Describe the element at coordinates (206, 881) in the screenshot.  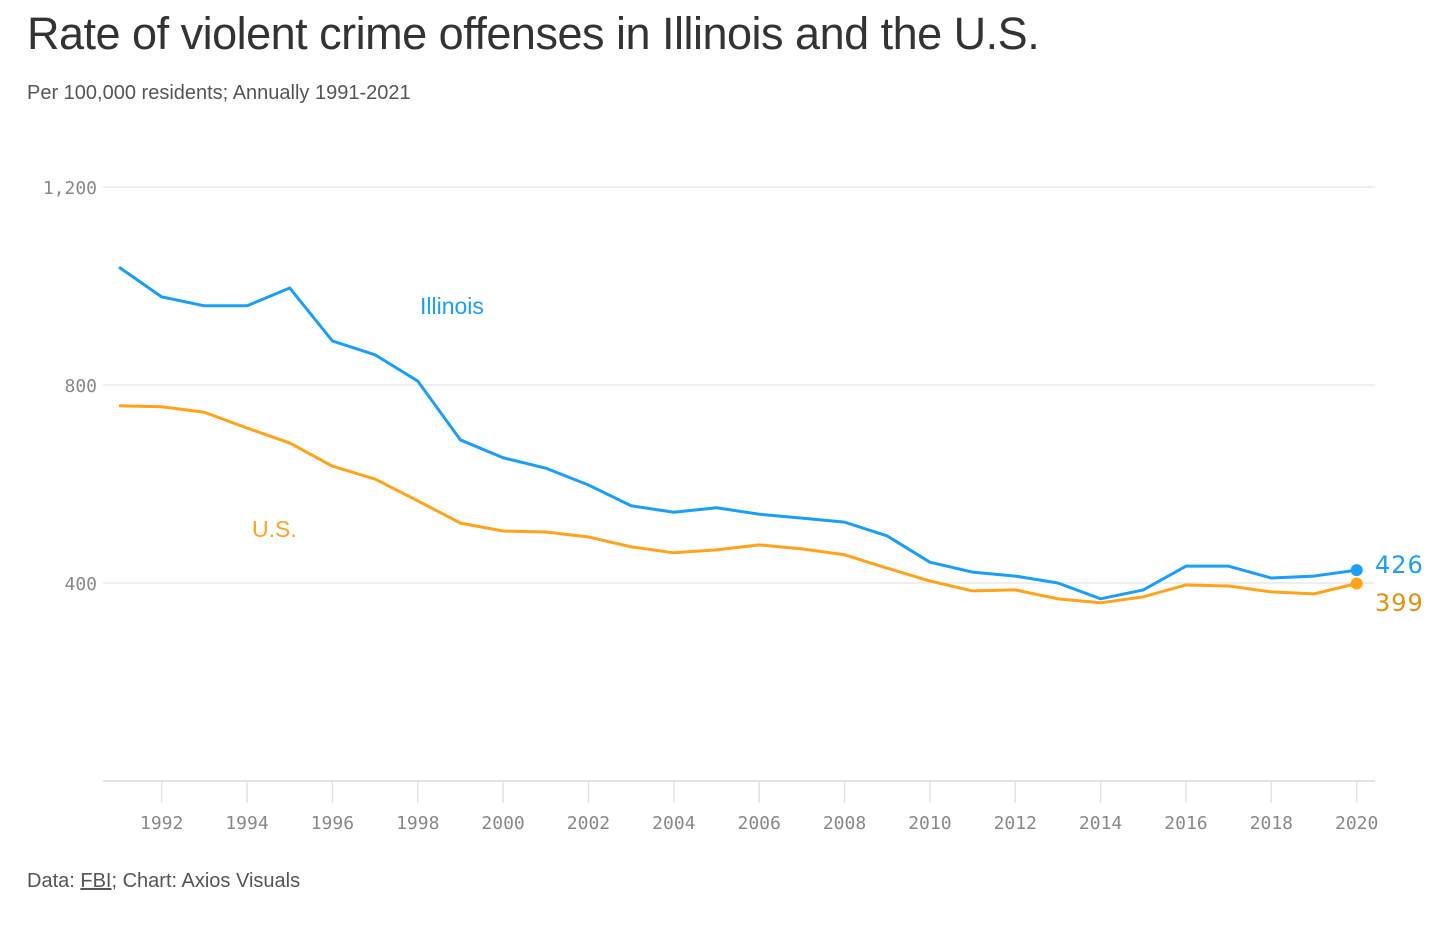
I see `footer-suffix: ; Chart: Axios Visuals` at that location.